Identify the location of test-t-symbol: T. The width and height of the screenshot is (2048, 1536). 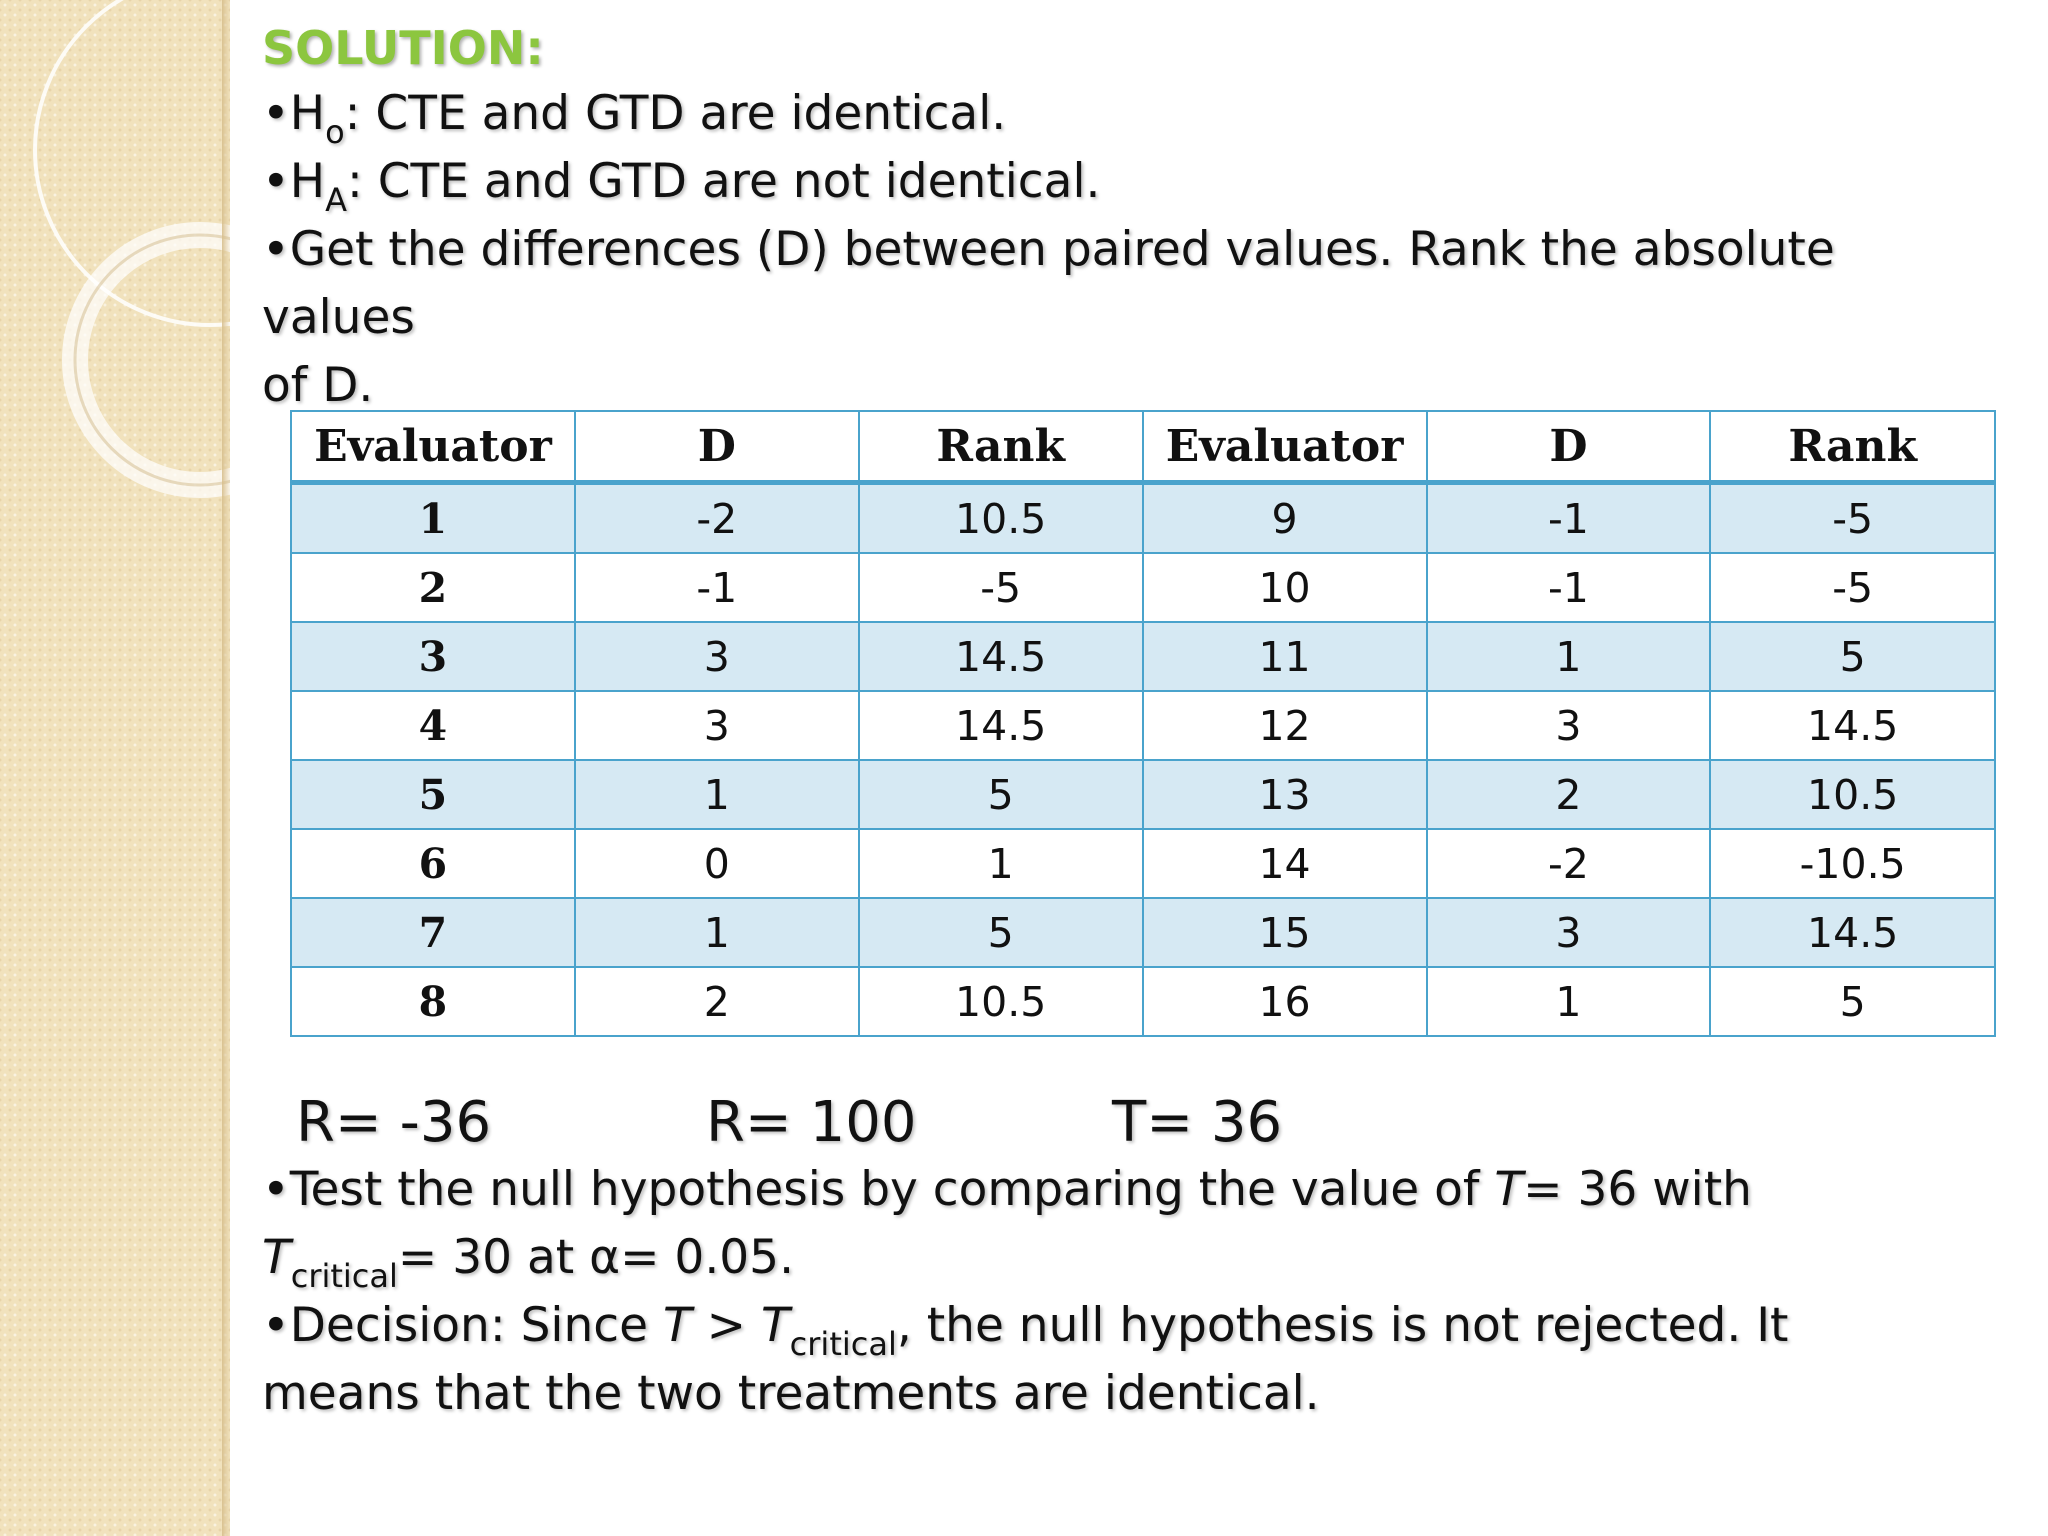
(1509, 1189).